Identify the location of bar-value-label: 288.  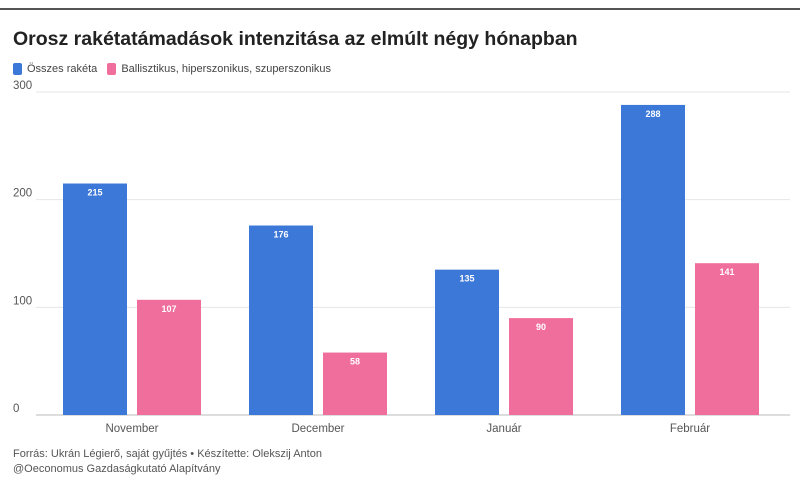
(652, 114).